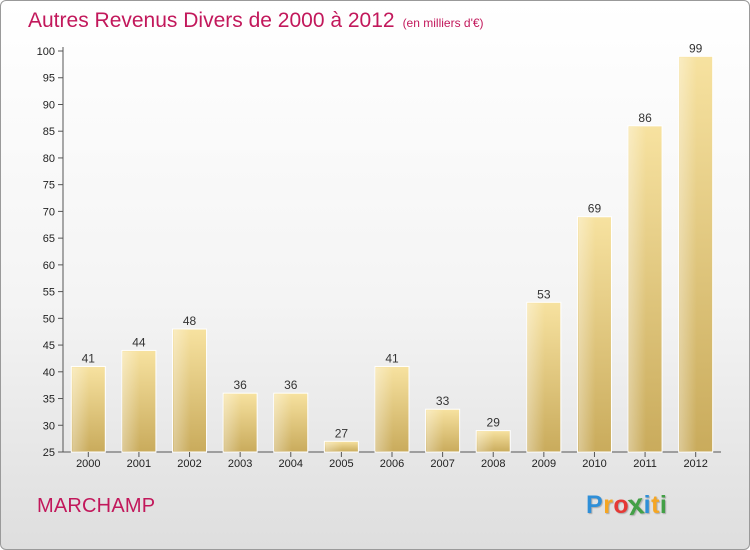  What do you see at coordinates (341, 464) in the screenshot?
I see `x-tick-label: 2005` at bounding box center [341, 464].